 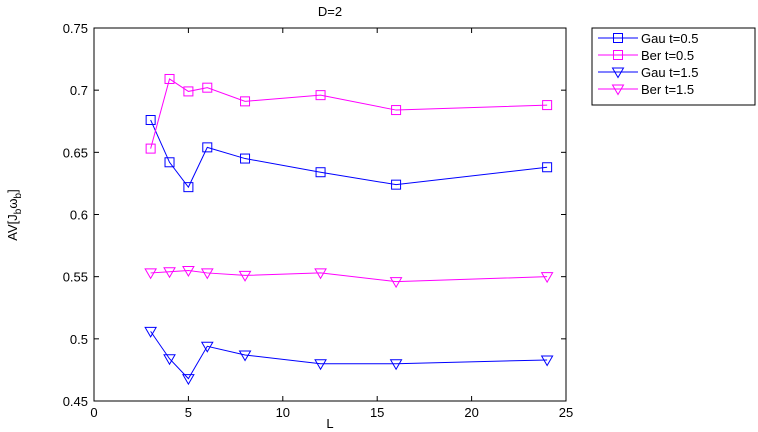 What do you see at coordinates (669, 72) in the screenshot?
I see `legend-label: Gau t=1.5` at bounding box center [669, 72].